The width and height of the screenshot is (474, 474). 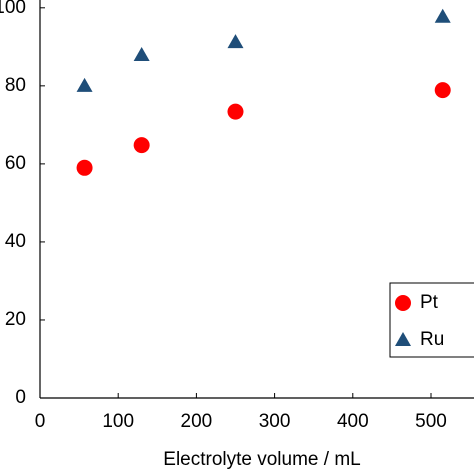 What do you see at coordinates (431, 421) in the screenshot?
I see `x-tick-label: 500` at bounding box center [431, 421].